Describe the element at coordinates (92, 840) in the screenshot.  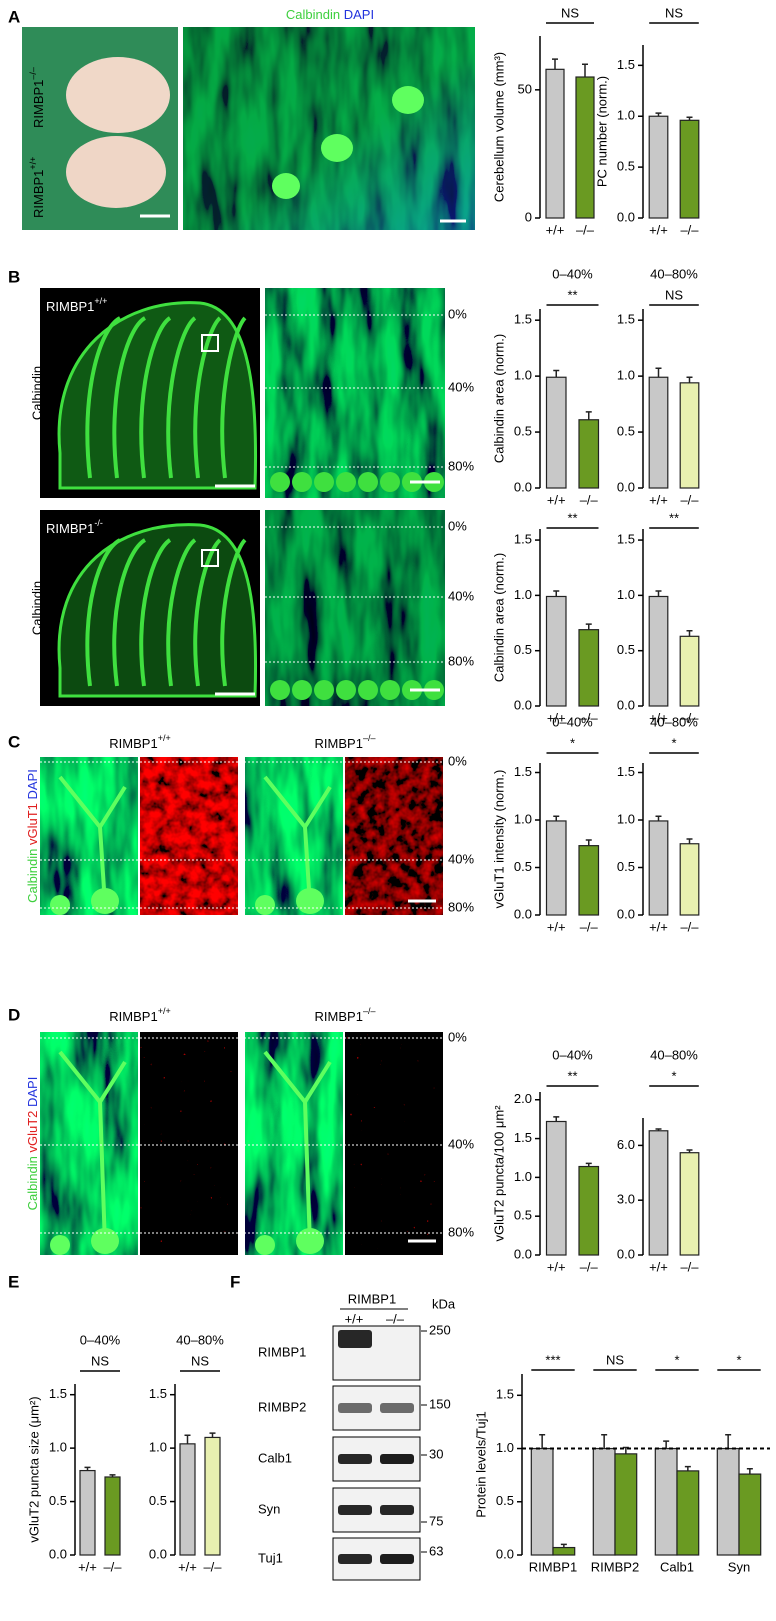
I see `dendrite` at that location.